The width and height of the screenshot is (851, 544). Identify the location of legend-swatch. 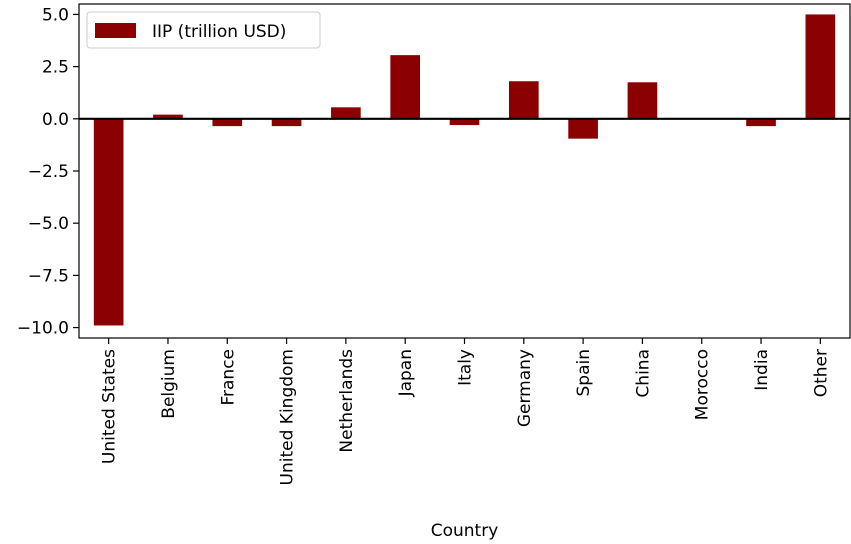
(115, 30).